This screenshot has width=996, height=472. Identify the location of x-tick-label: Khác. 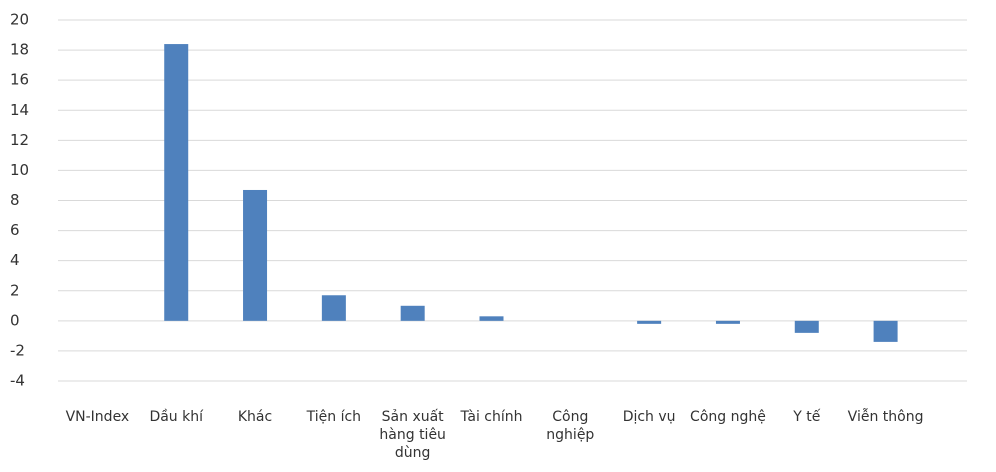
(255, 417).